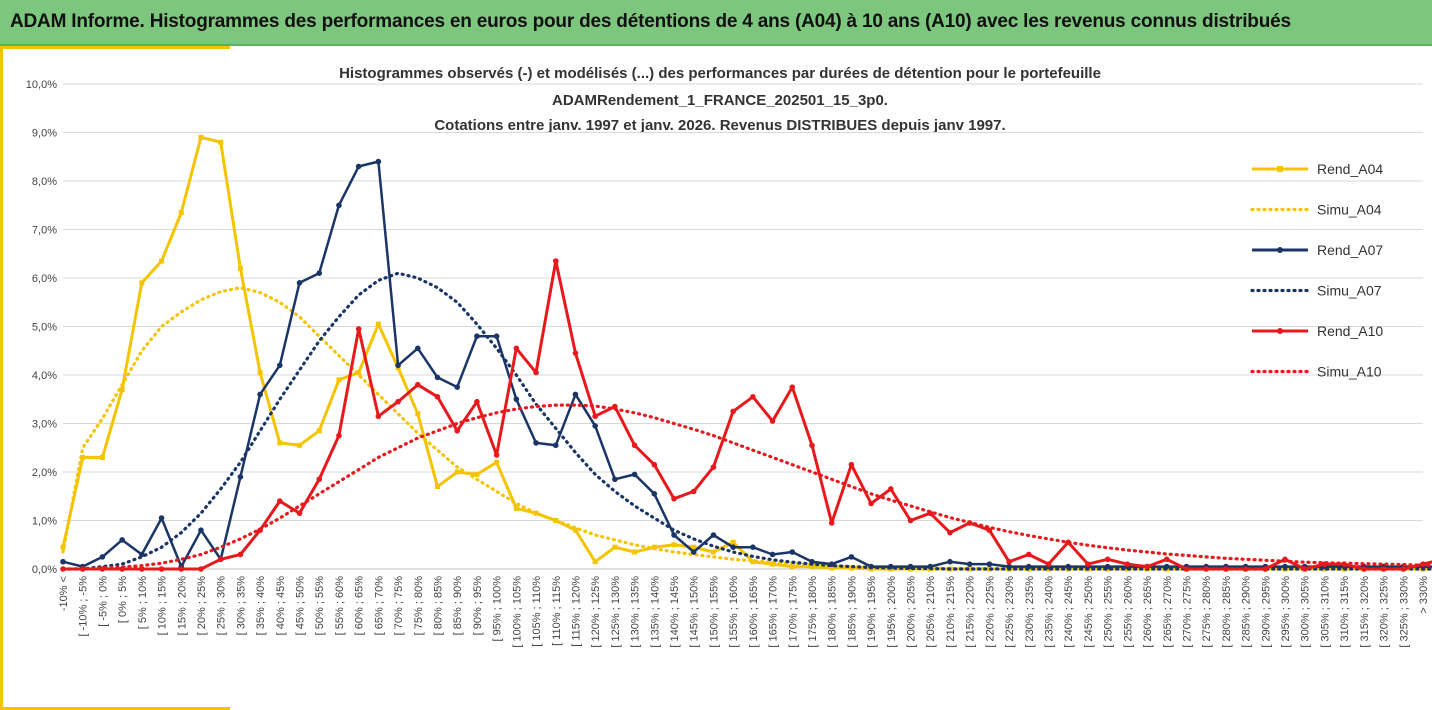  I want to click on accent-bar-top, so click(115, 47).